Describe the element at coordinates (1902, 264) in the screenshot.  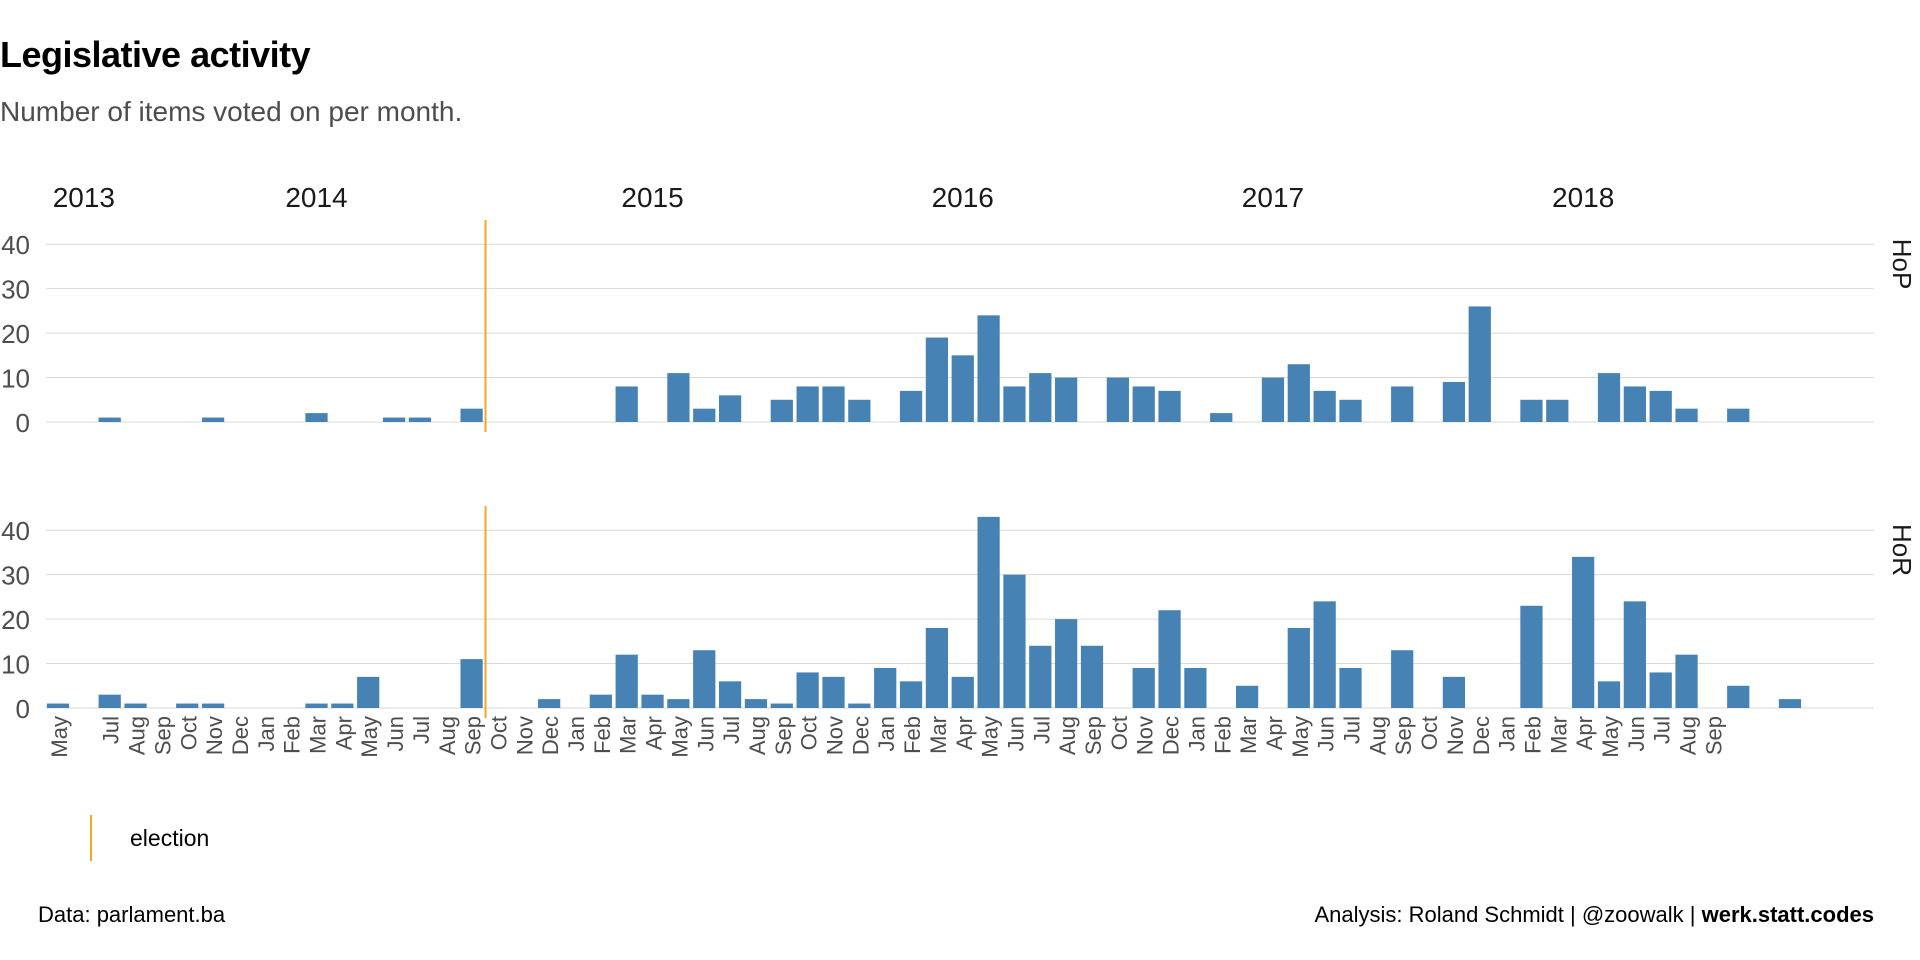
I see `panel-label-hop: HoP` at that location.